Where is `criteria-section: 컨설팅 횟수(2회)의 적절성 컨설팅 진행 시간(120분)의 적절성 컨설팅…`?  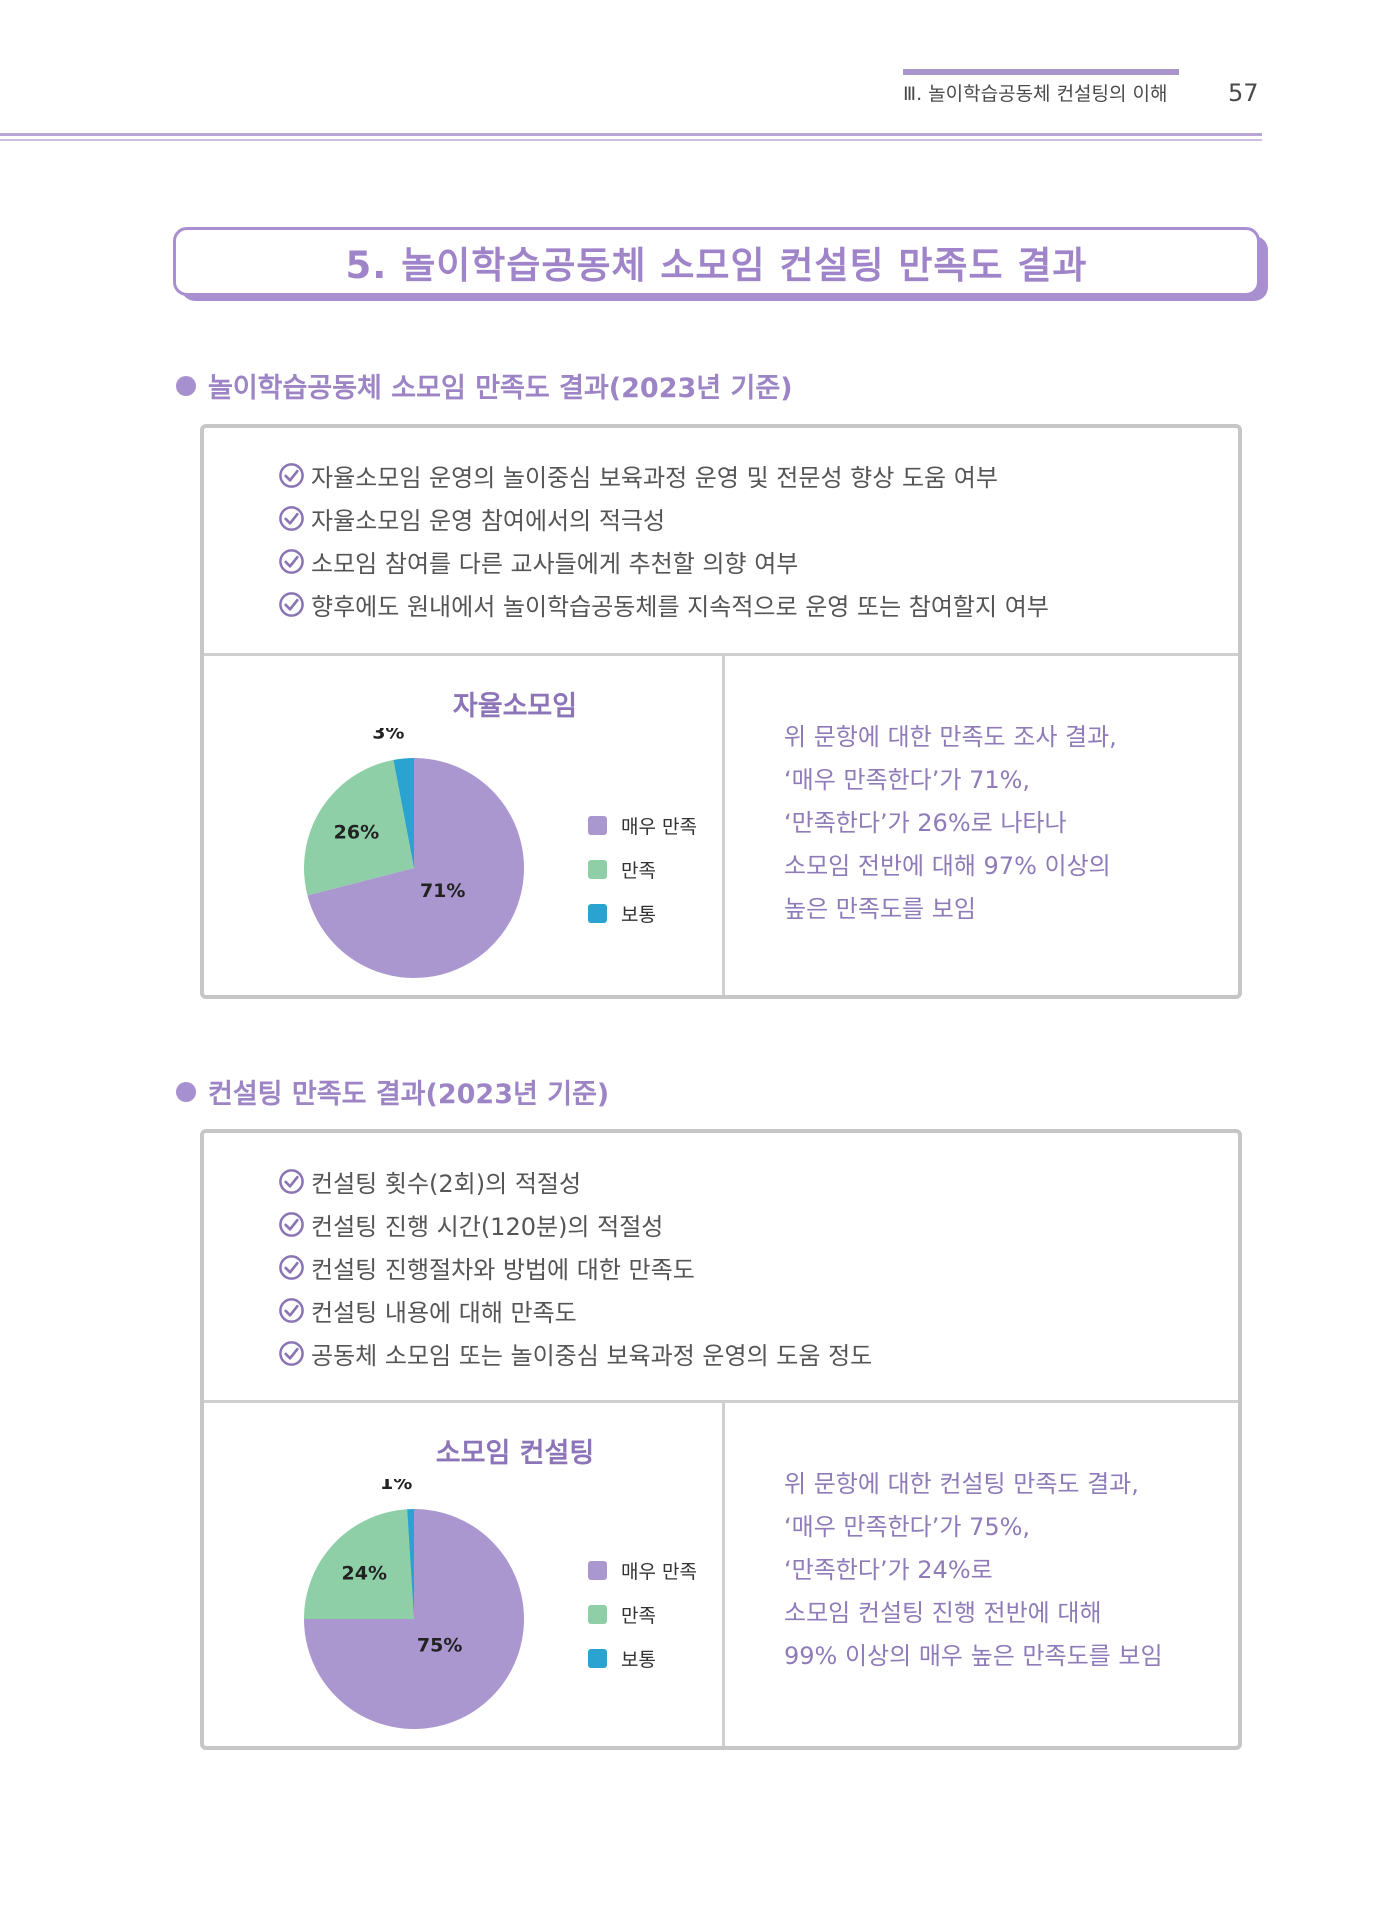 criteria-section: 컨설팅 횟수(2회)의 적절성 컨설팅 진행 시간(120분)의 적절성 컨설팅… is located at coordinates (721, 1268).